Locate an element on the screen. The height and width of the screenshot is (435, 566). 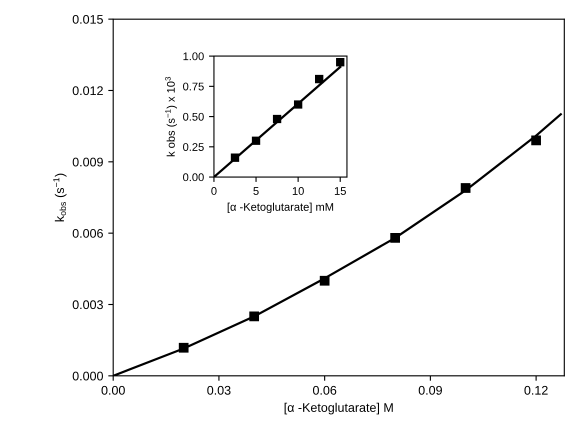
y-tick-label: 0.25 is located at coordinates (193, 147).